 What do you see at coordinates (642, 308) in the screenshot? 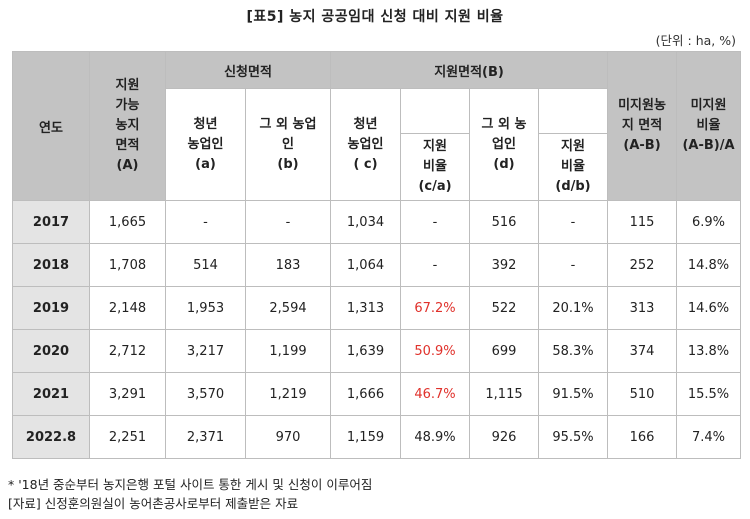
I see `cell-unsupported-area: 313` at bounding box center [642, 308].